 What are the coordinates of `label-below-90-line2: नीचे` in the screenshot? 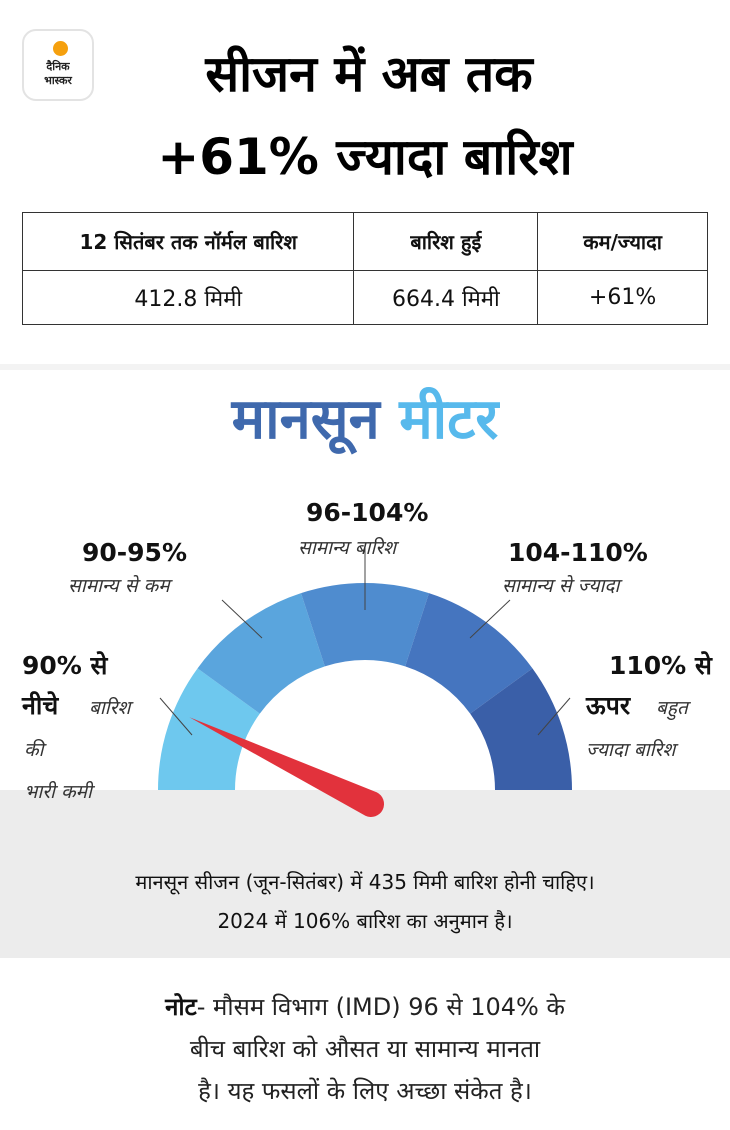 It's located at (40, 705).